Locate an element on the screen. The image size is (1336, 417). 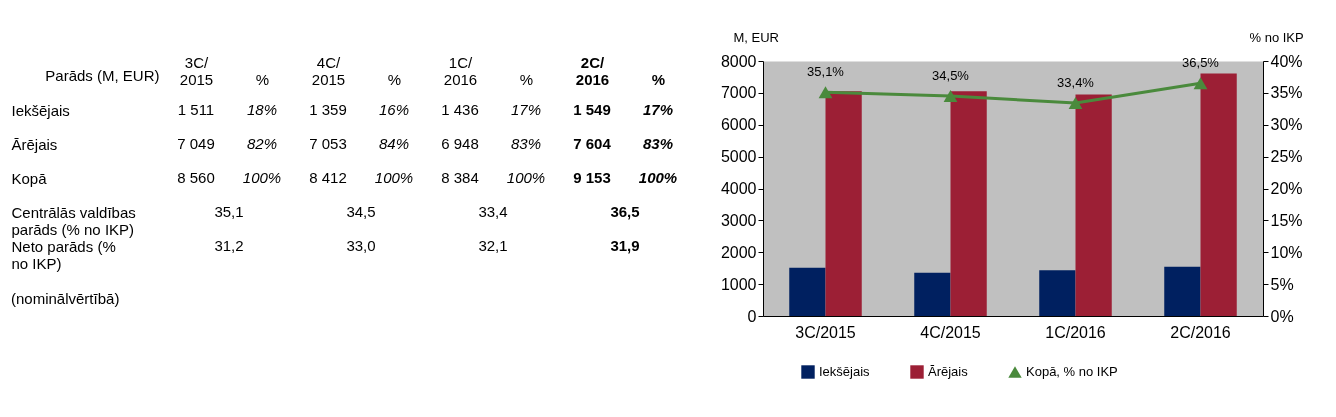
category-label: Neto parāds (% no IKP) is located at coordinates (63, 254).